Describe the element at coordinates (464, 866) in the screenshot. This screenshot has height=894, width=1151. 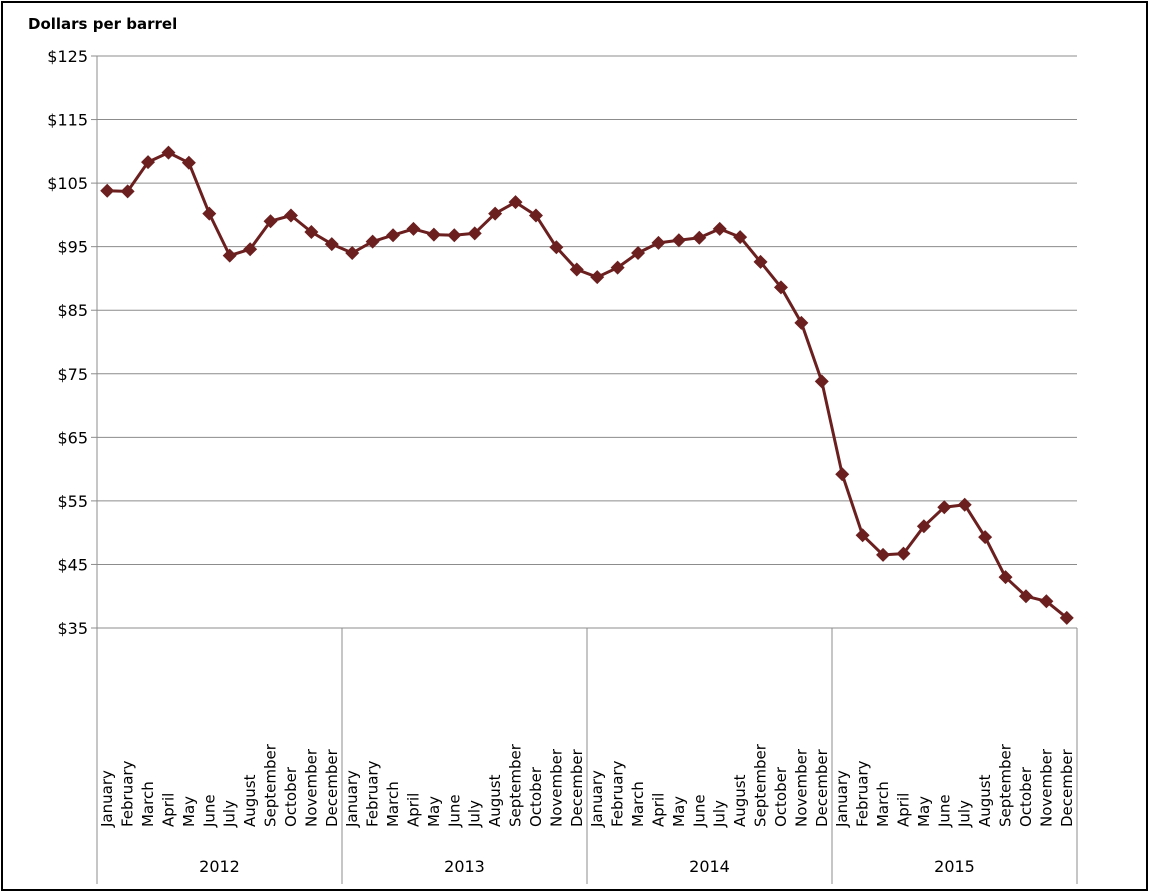
I see `x-year-label: 2013` at that location.